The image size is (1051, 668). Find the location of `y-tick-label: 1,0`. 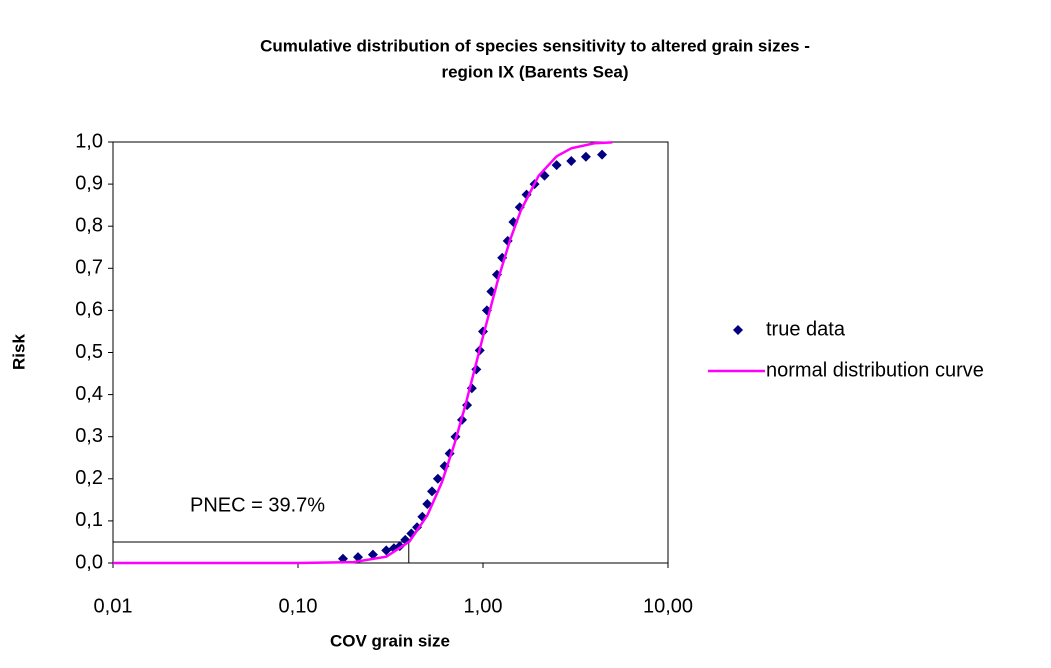

y-tick-label: 1,0 is located at coordinates (89, 141).